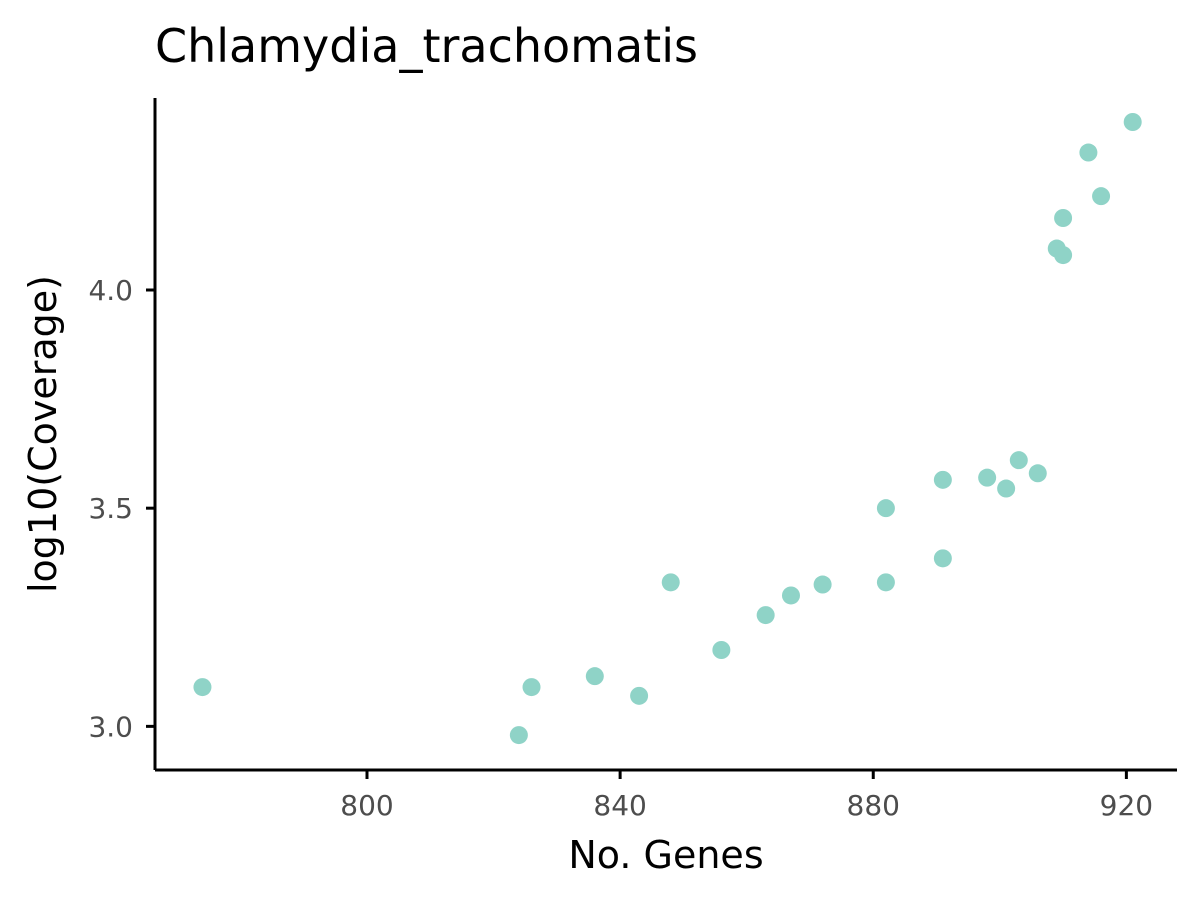  What do you see at coordinates (619, 805) in the screenshot?
I see `x-tick-label: 840` at bounding box center [619, 805].